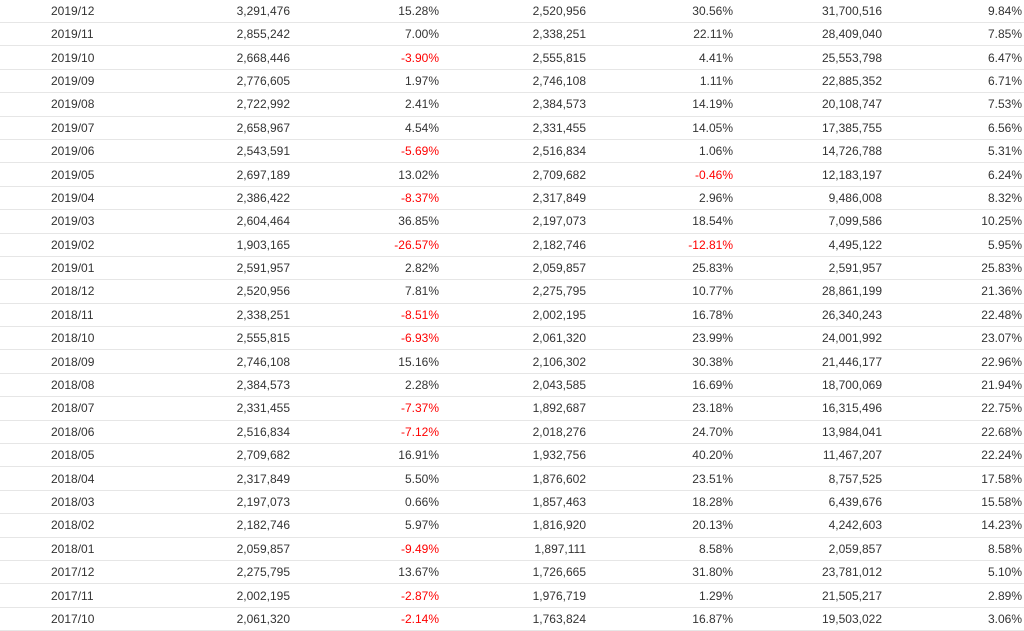 This screenshot has height=631, width=1024. What do you see at coordinates (661, 432) in the screenshot?
I see `yoy-change-cell: 24.70%` at bounding box center [661, 432].